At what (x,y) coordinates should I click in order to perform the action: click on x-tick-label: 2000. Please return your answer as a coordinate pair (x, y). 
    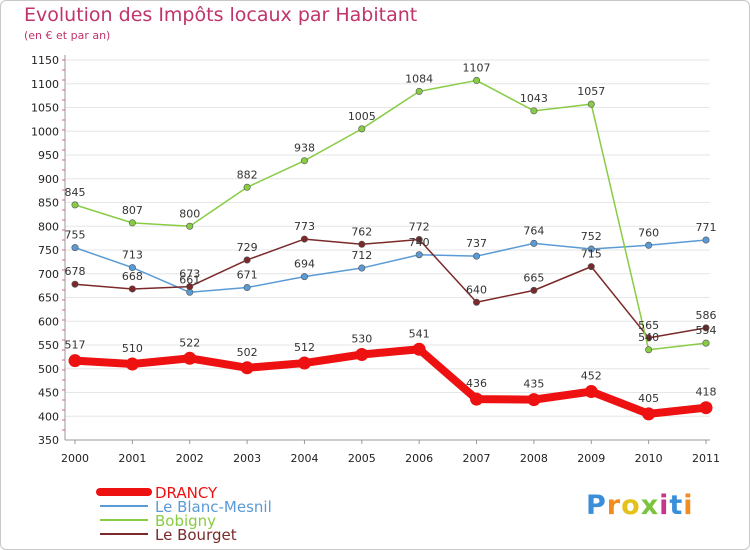
    Looking at the image, I should click on (75, 458).